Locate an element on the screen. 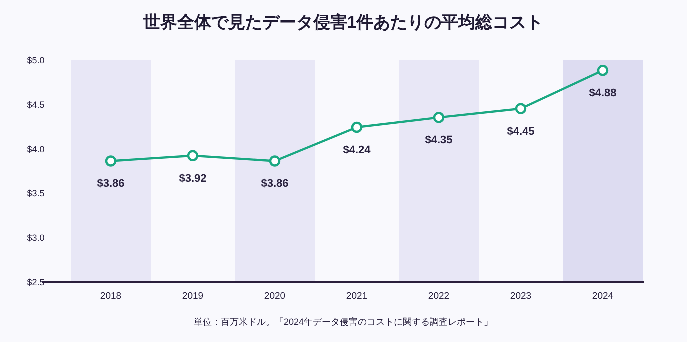 This screenshot has width=687, height=342. x-tick-label: 2020 is located at coordinates (275, 296).